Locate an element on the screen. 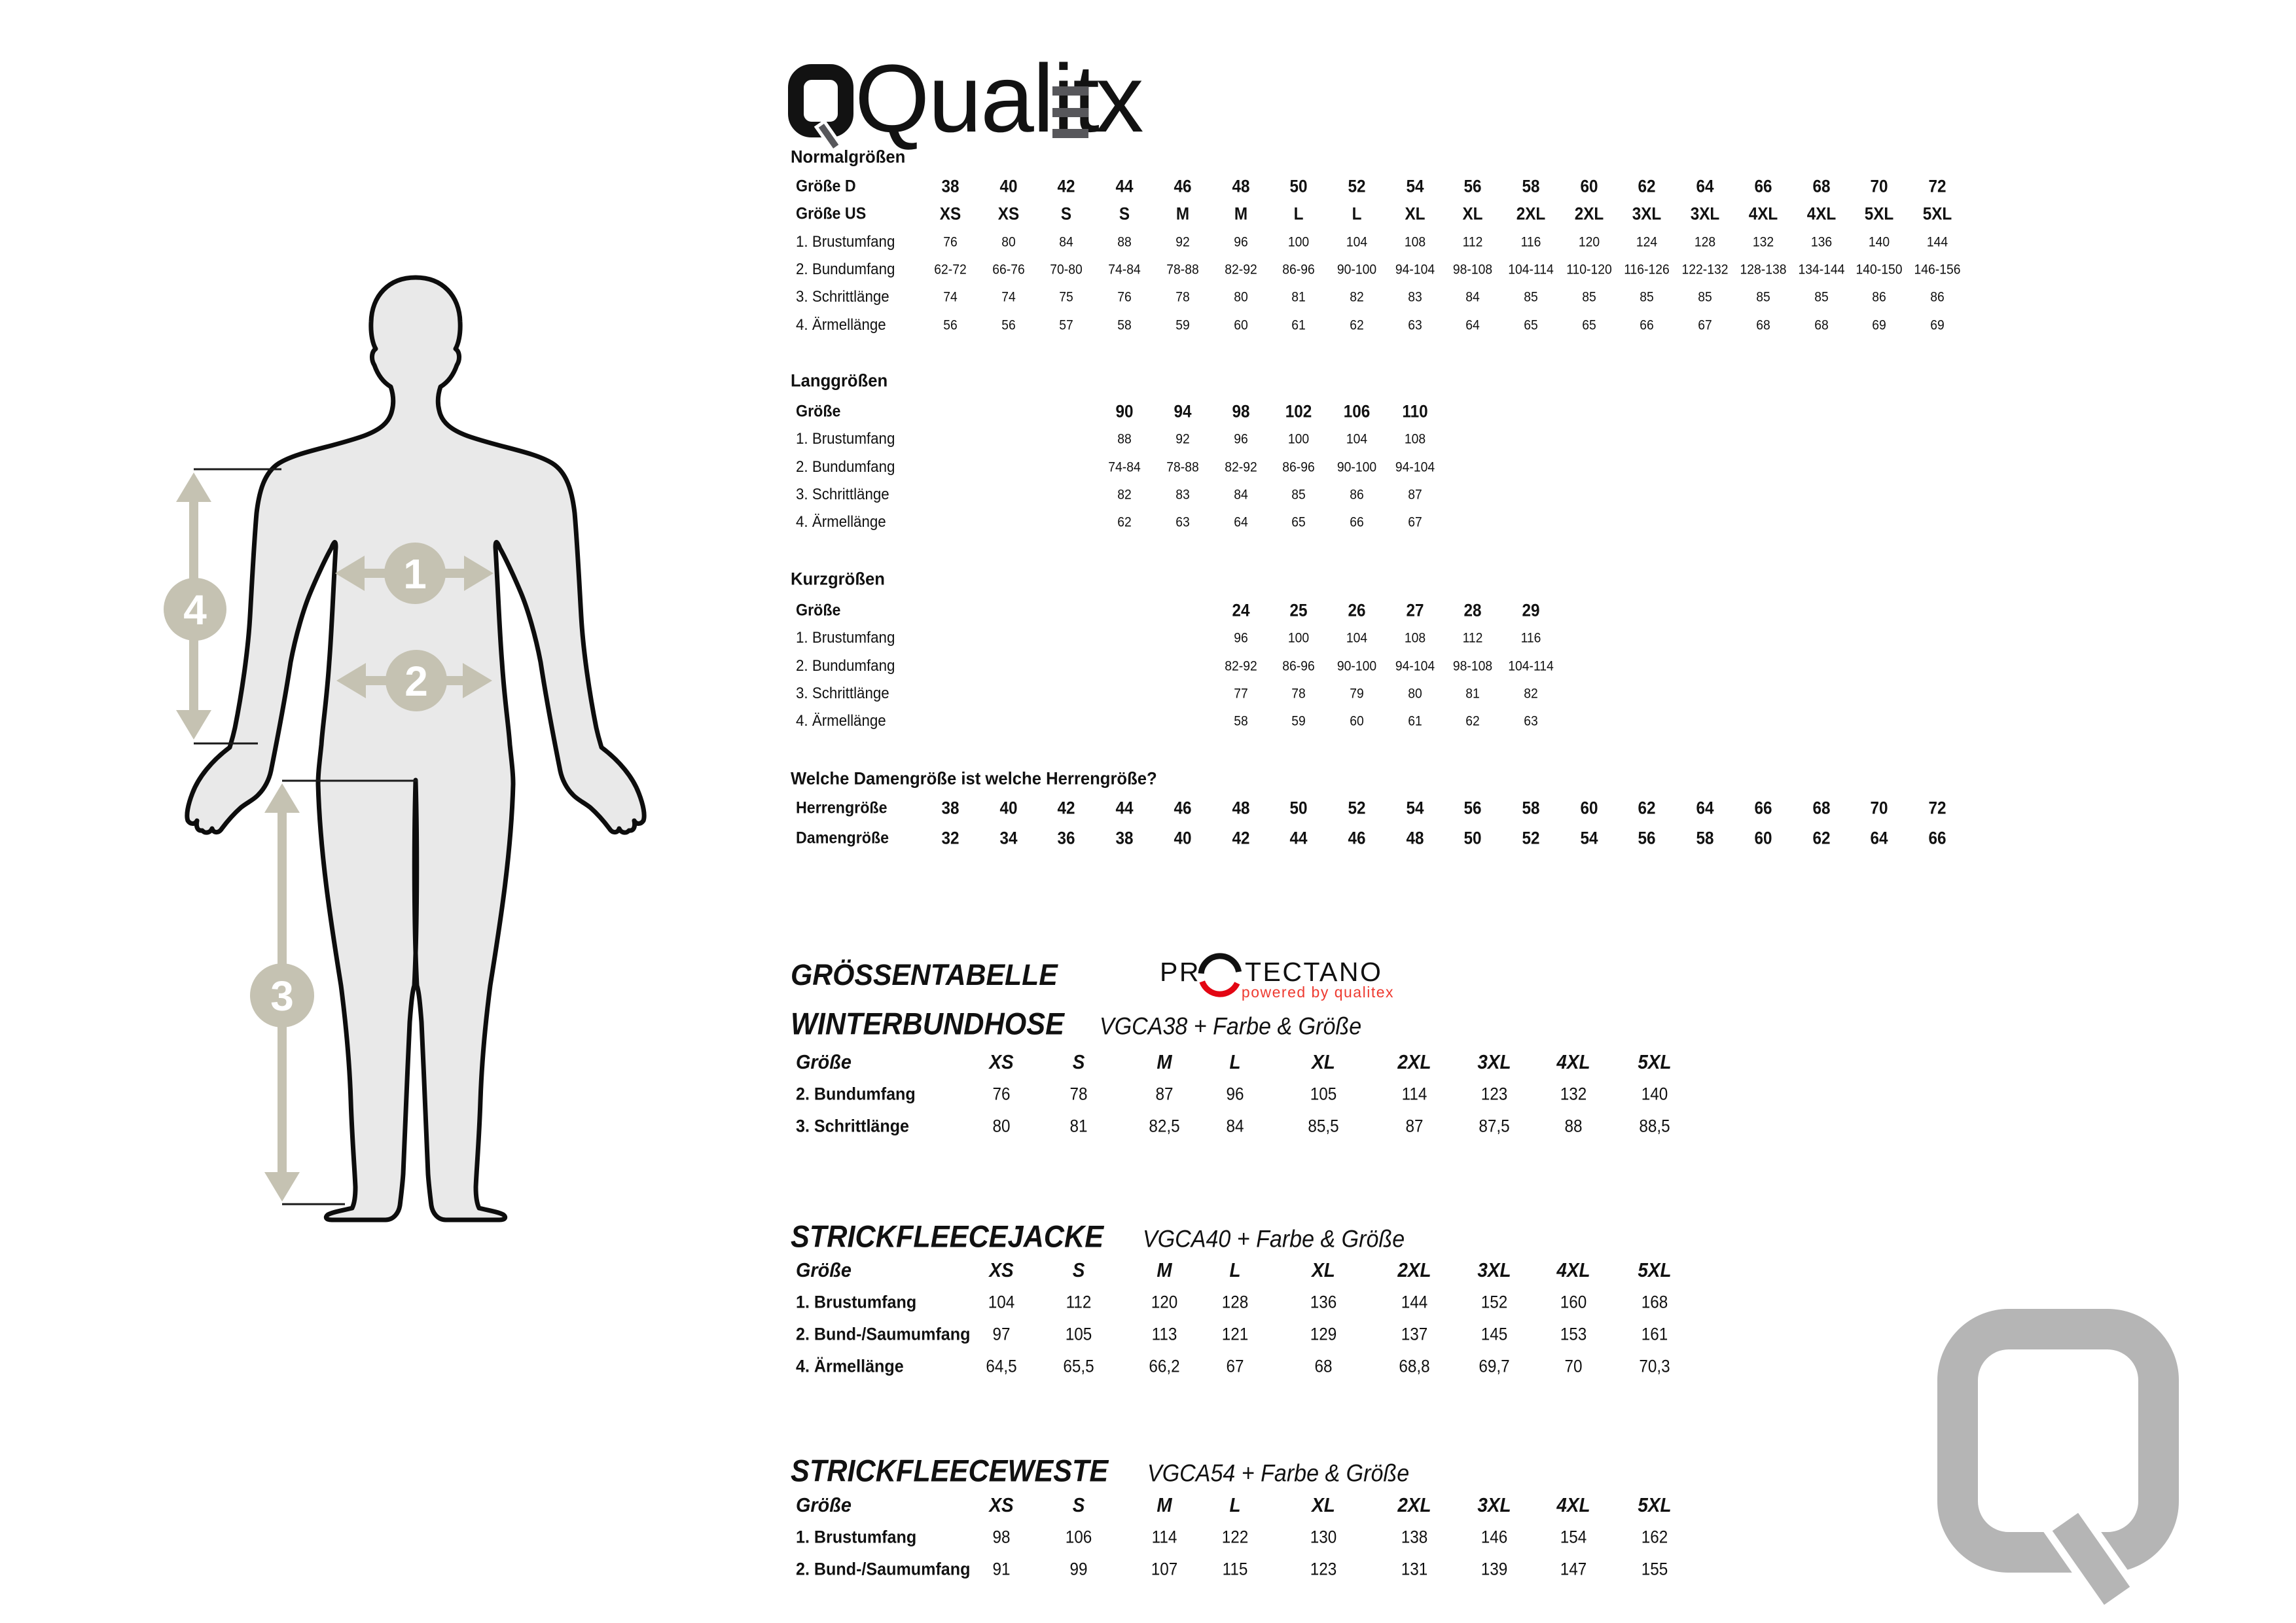 Image resolution: width=2296 pixels, height=1623 pixels. value-cell: 100 is located at coordinates (1299, 439).